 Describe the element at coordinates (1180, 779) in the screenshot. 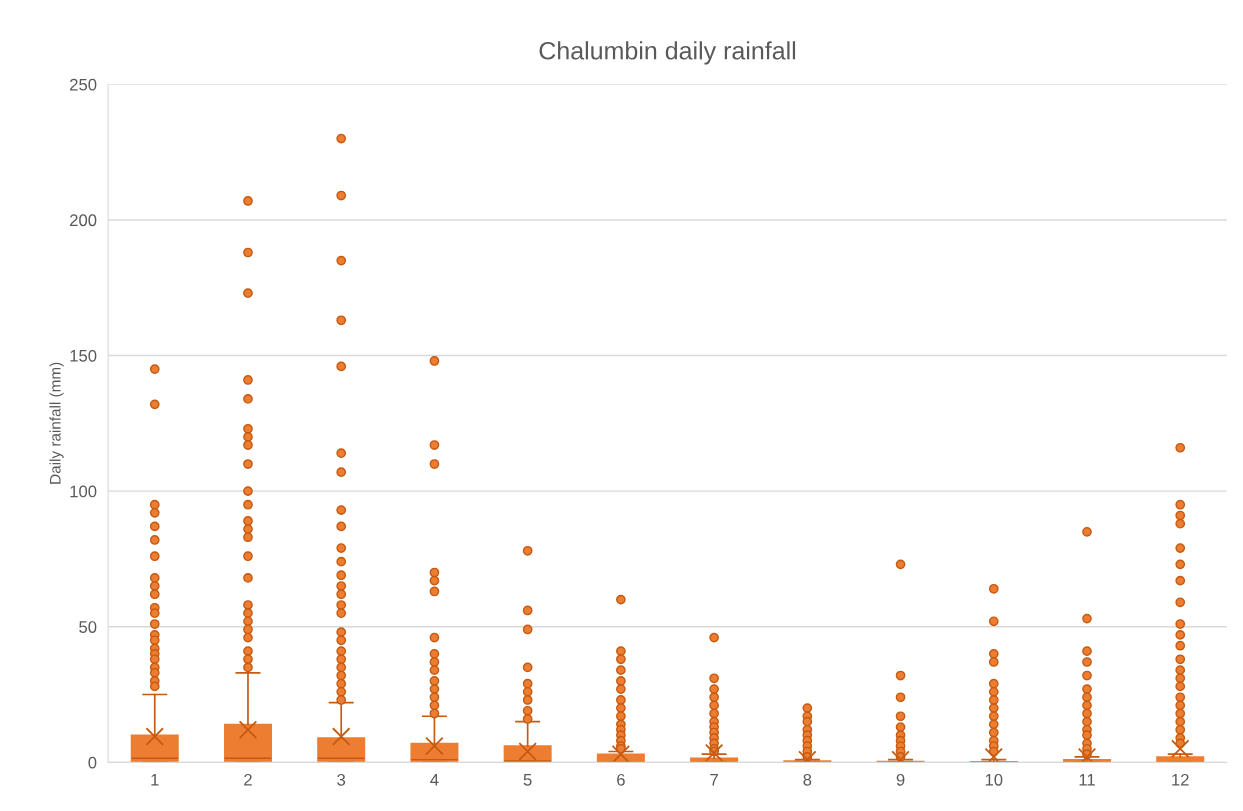

I see `x-tick-label: 12` at that location.